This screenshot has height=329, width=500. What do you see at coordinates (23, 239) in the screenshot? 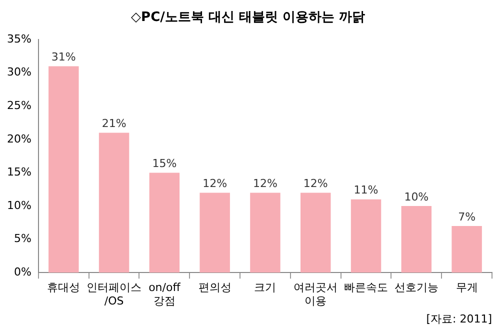
I see `y-tick-label: 5%` at bounding box center [23, 239].